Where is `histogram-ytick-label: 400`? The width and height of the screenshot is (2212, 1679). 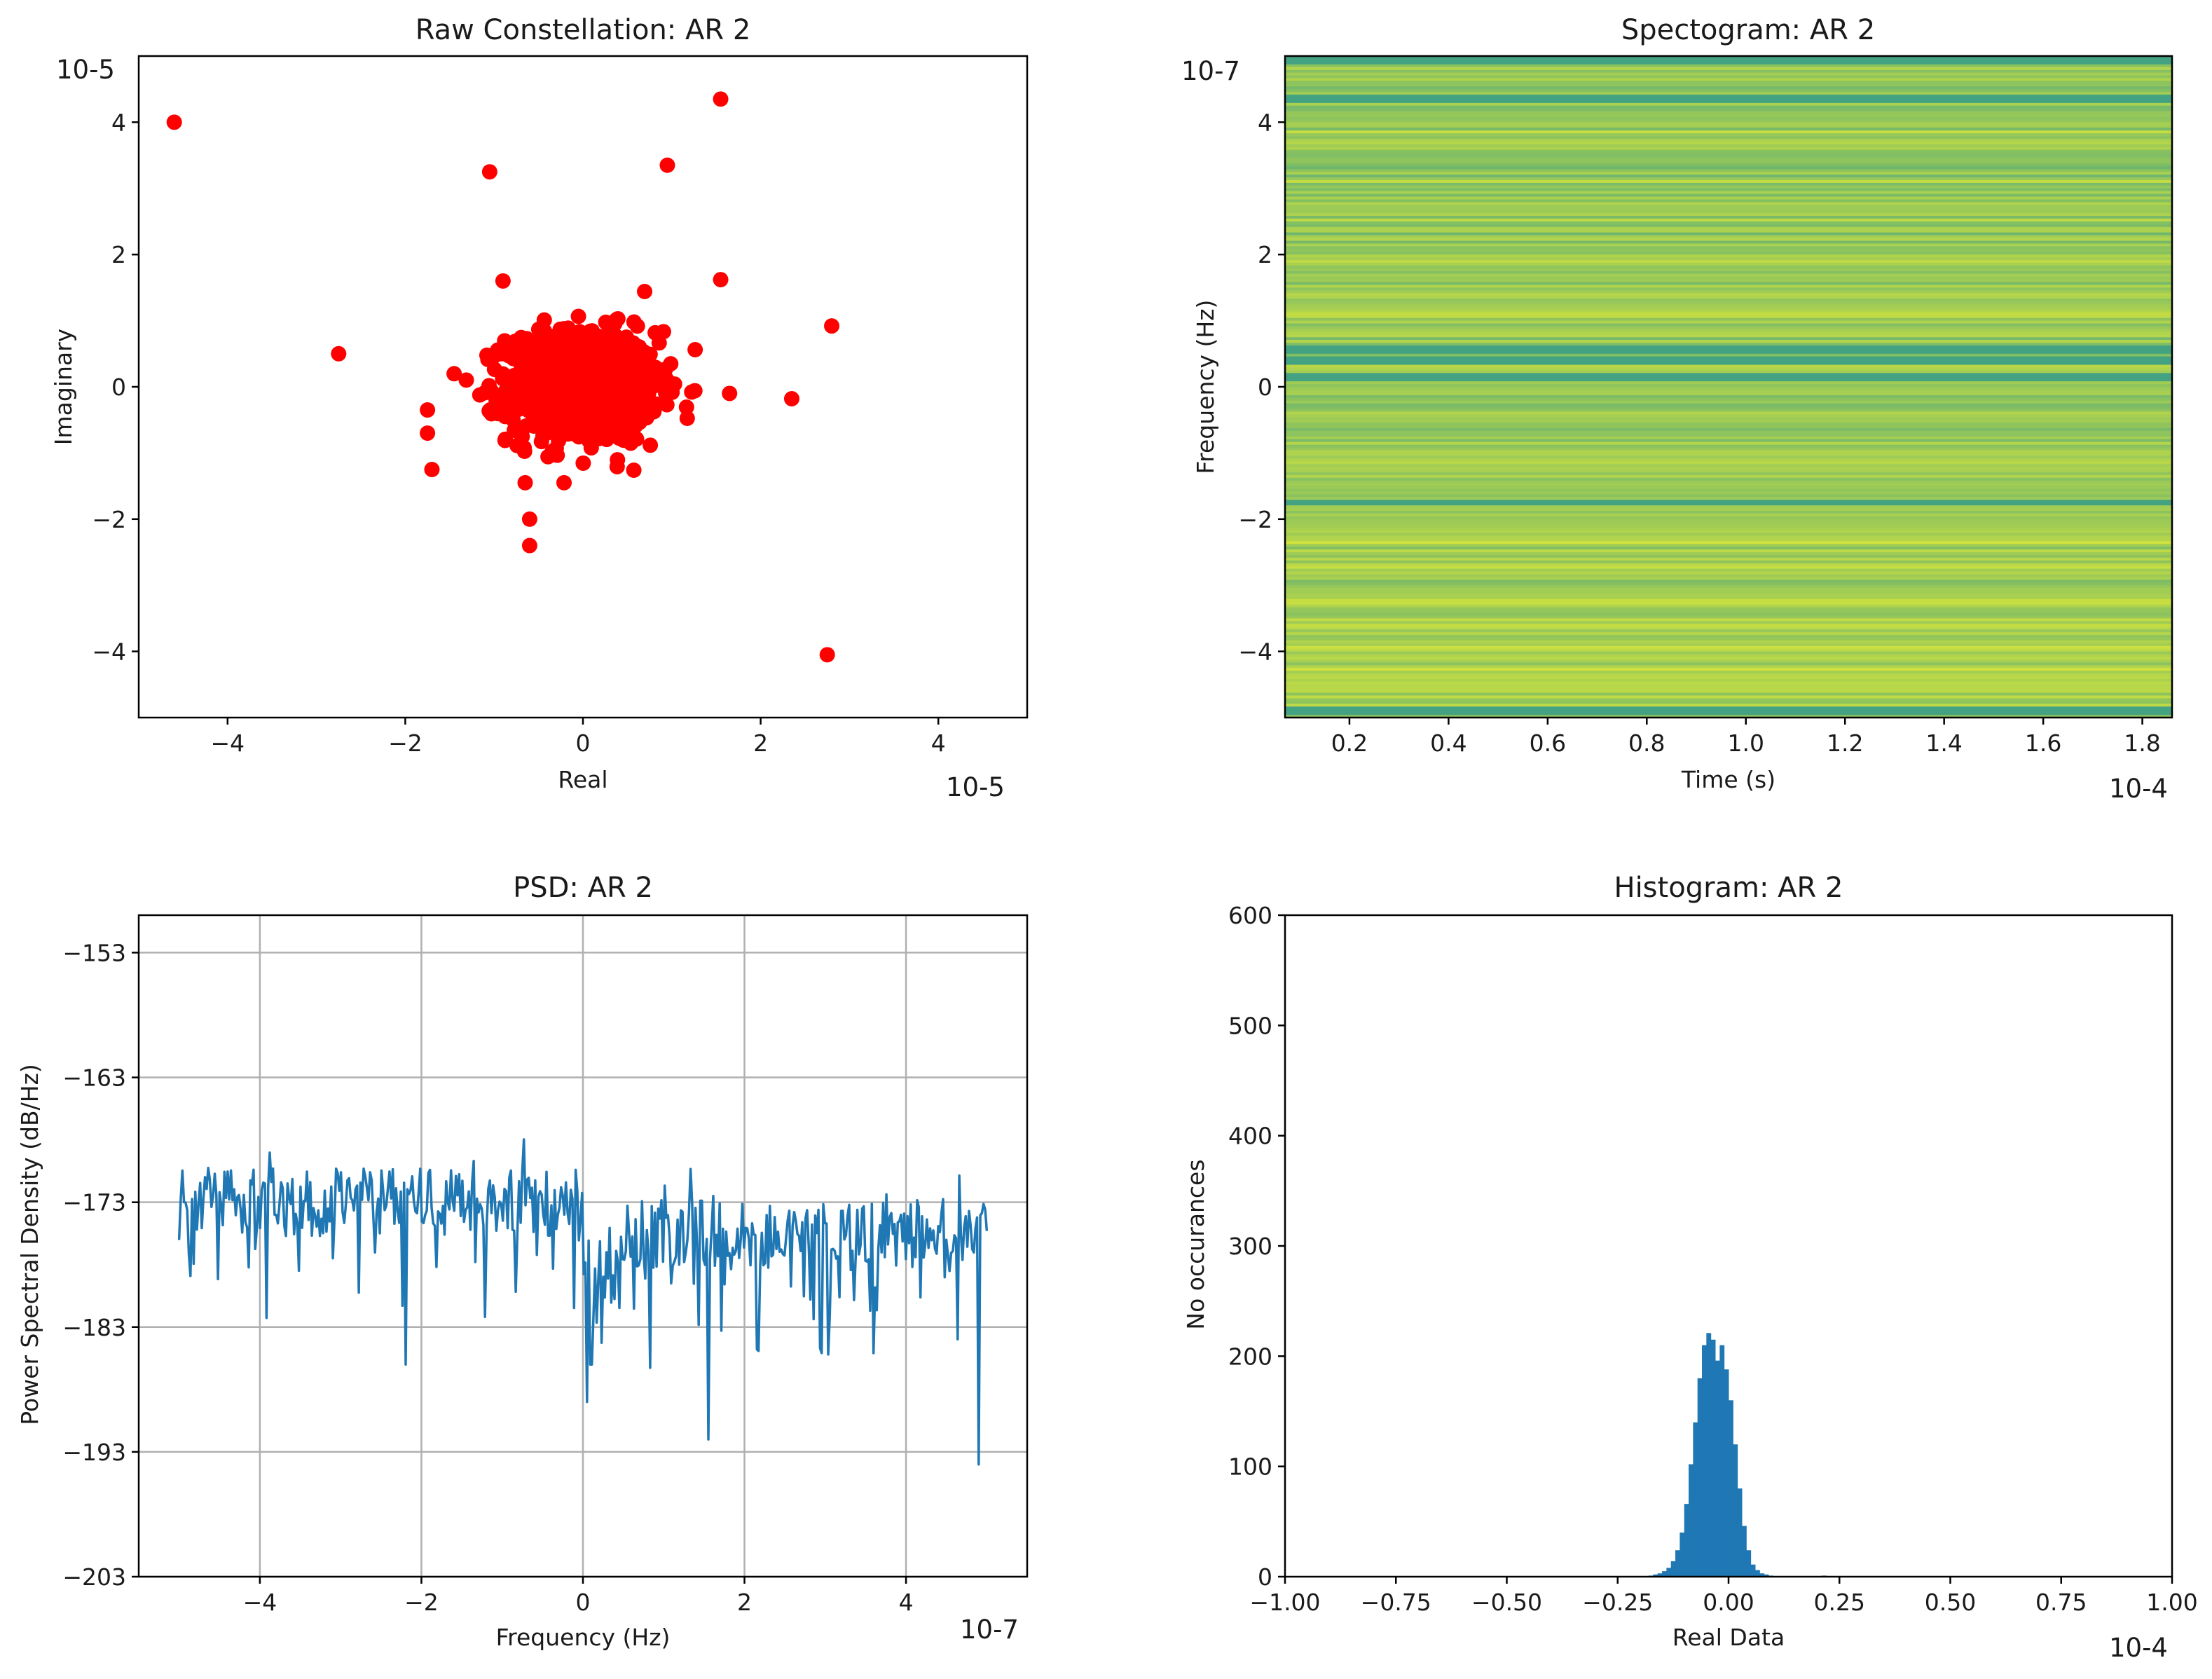
histogram-ytick-label: 400 is located at coordinates (1250, 1136).